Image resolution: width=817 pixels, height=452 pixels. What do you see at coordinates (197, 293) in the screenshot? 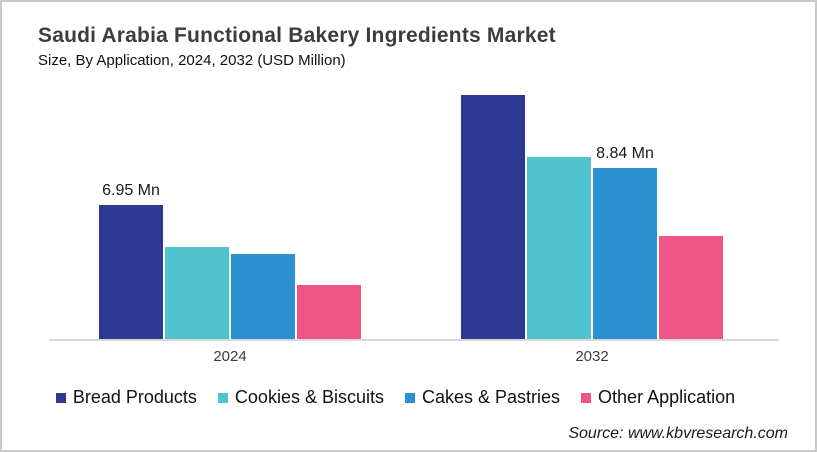
I see `bar-cookies-biscuits-2024` at bounding box center [197, 293].